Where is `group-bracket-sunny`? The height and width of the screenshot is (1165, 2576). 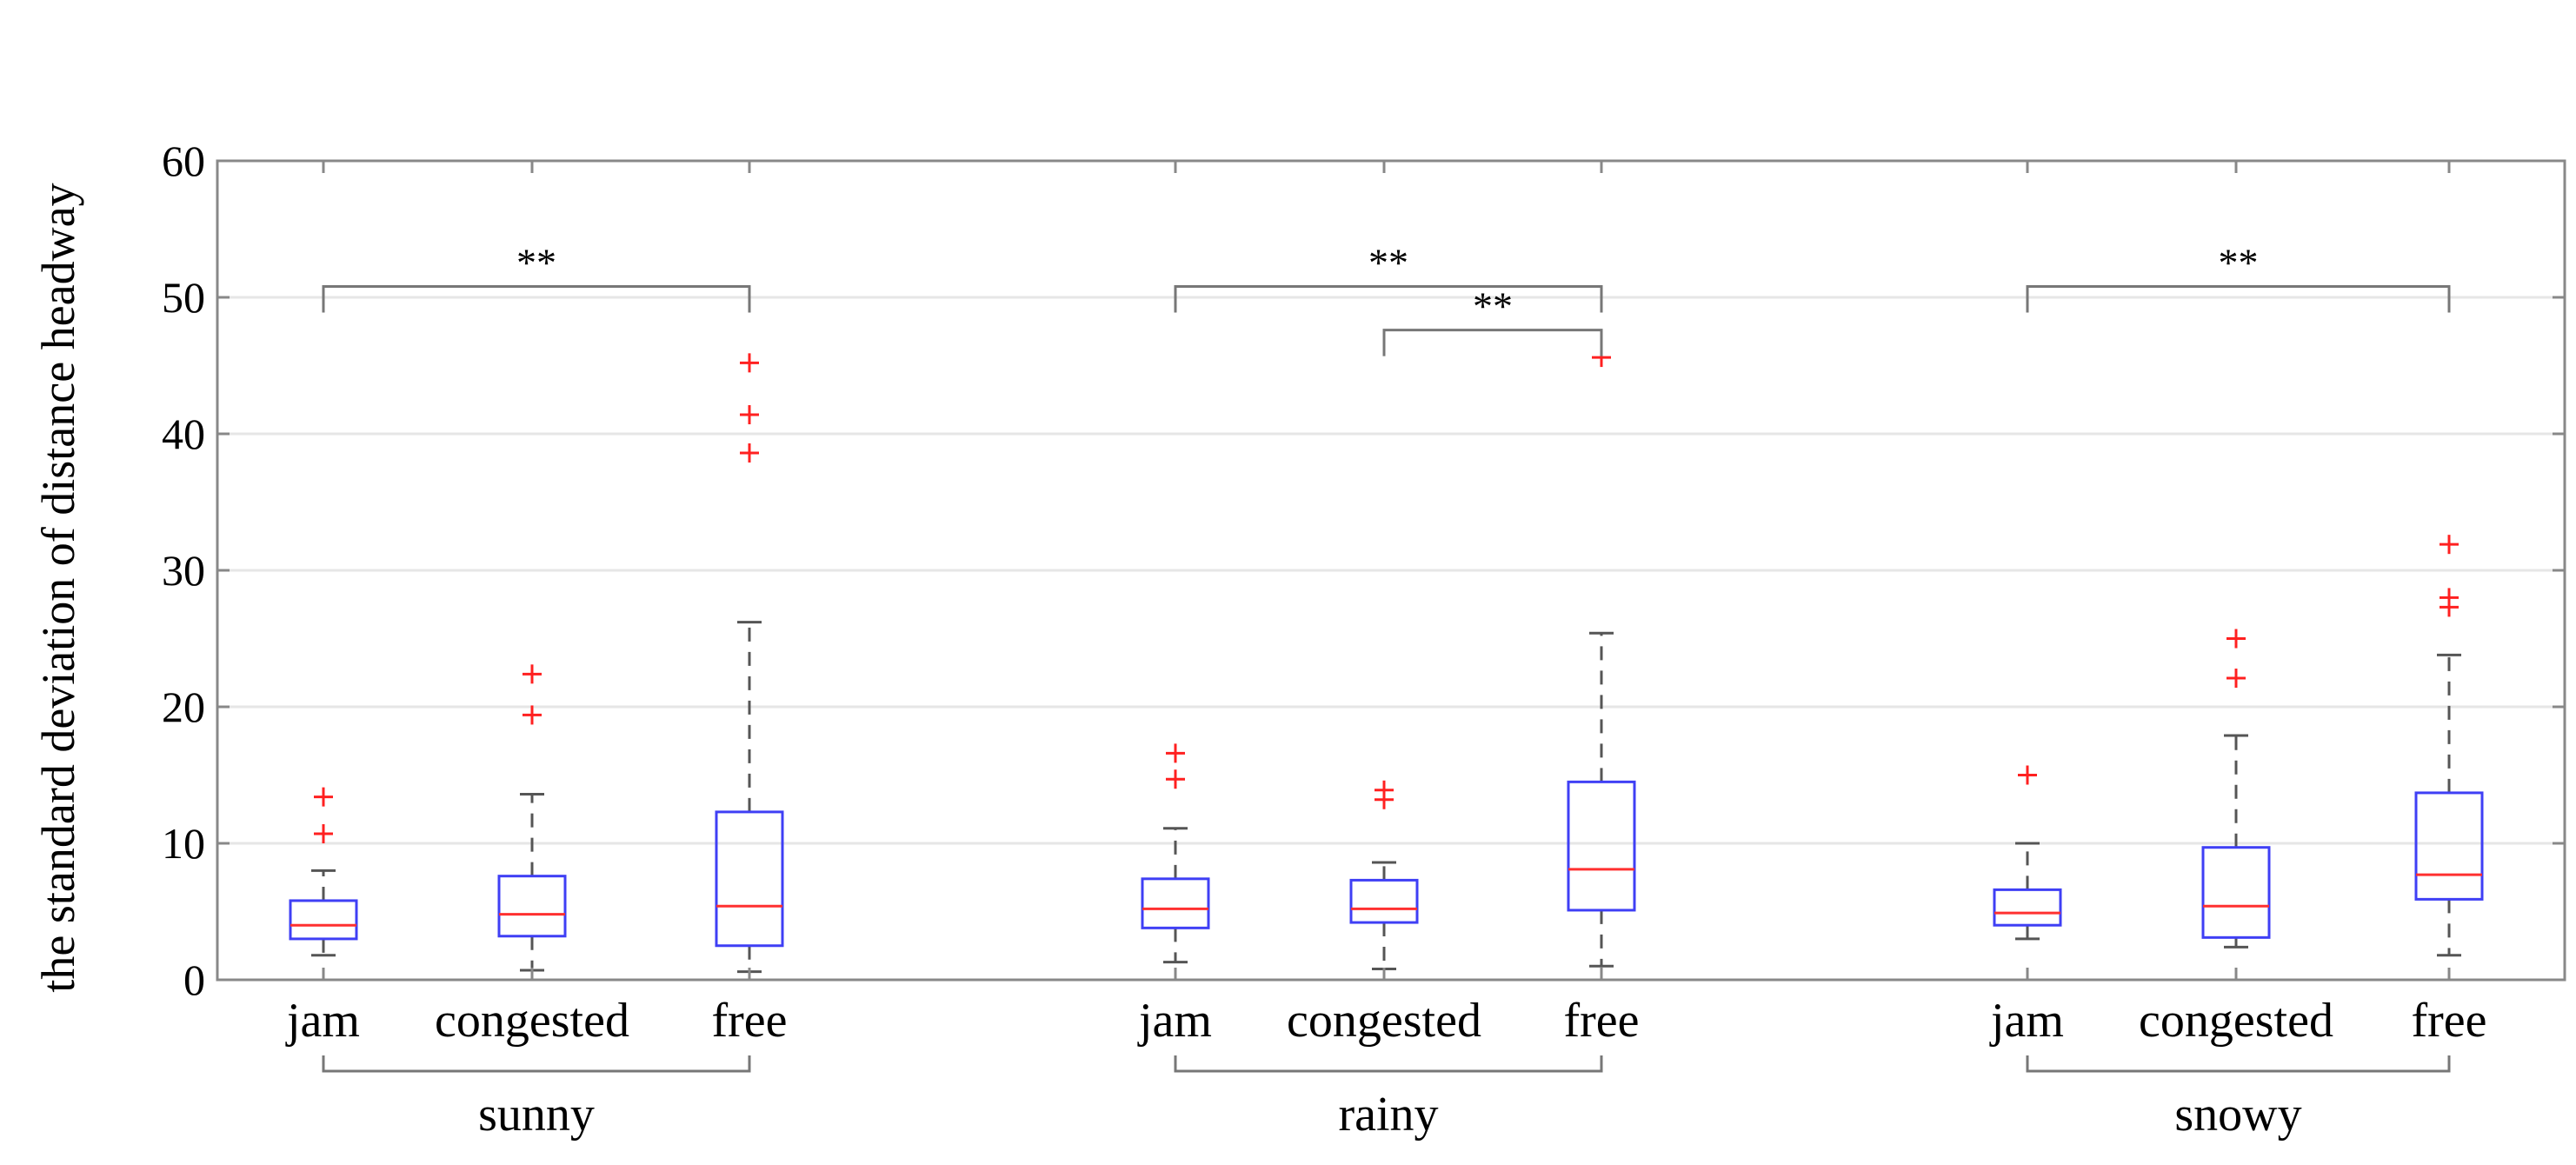 group-bracket-sunny is located at coordinates (536, 1064).